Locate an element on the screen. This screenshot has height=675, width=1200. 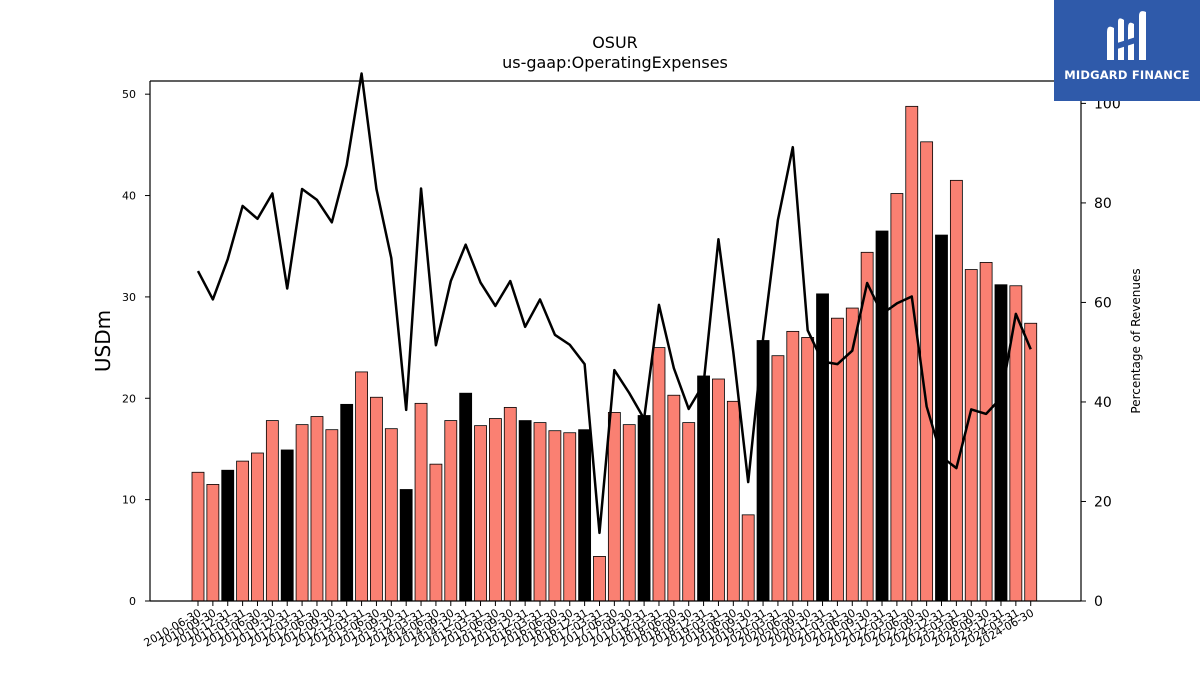
y2-tick-label: 0 is located at coordinates (1098, 602).